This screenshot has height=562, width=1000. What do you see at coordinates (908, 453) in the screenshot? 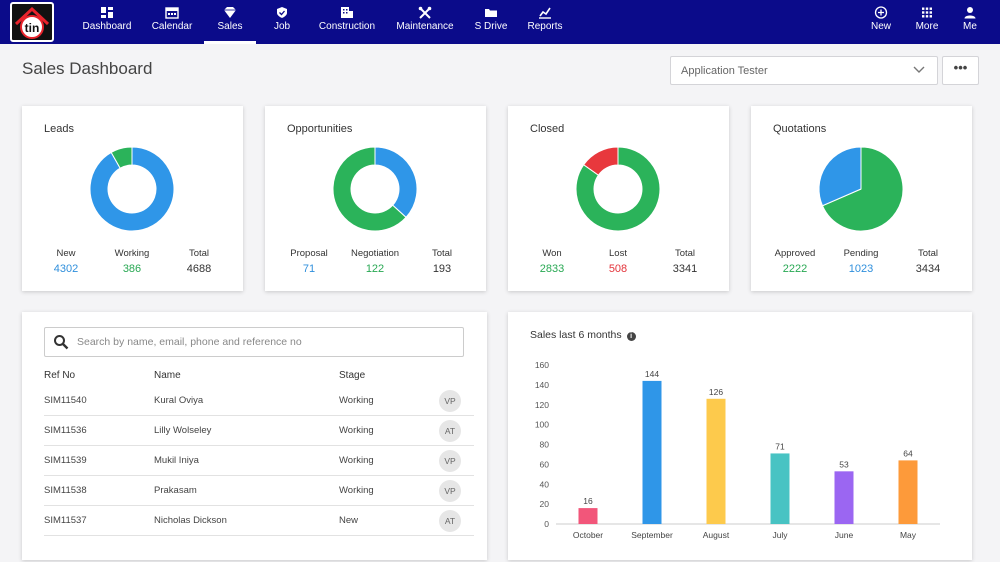
I see `bar-value-label: 64` at bounding box center [908, 453].